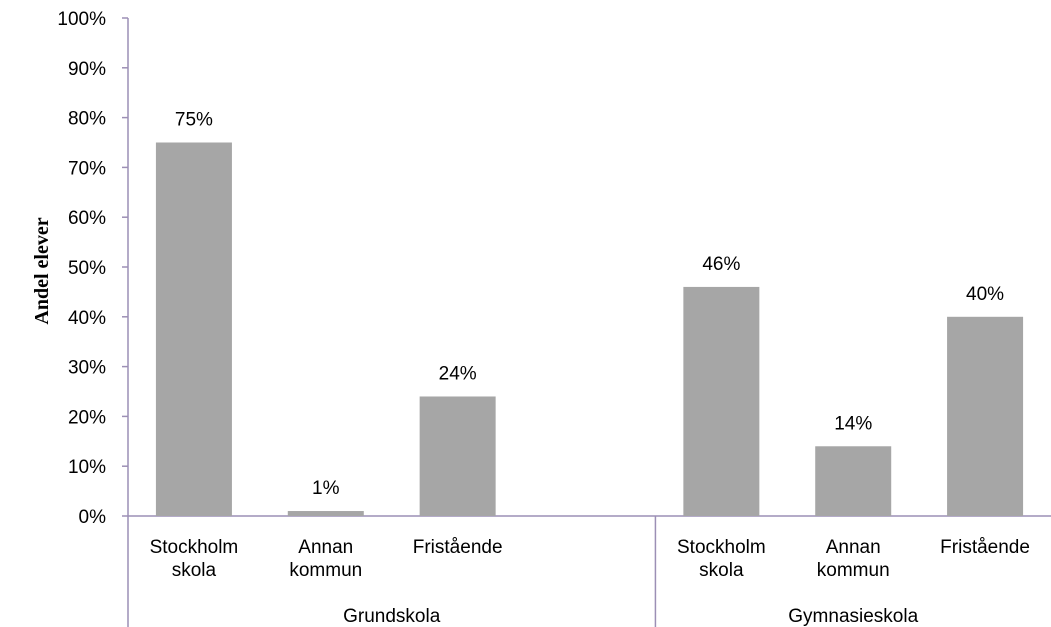 This screenshot has height=627, width=1051. I want to click on y-tick-label: 30%, so click(87, 368).